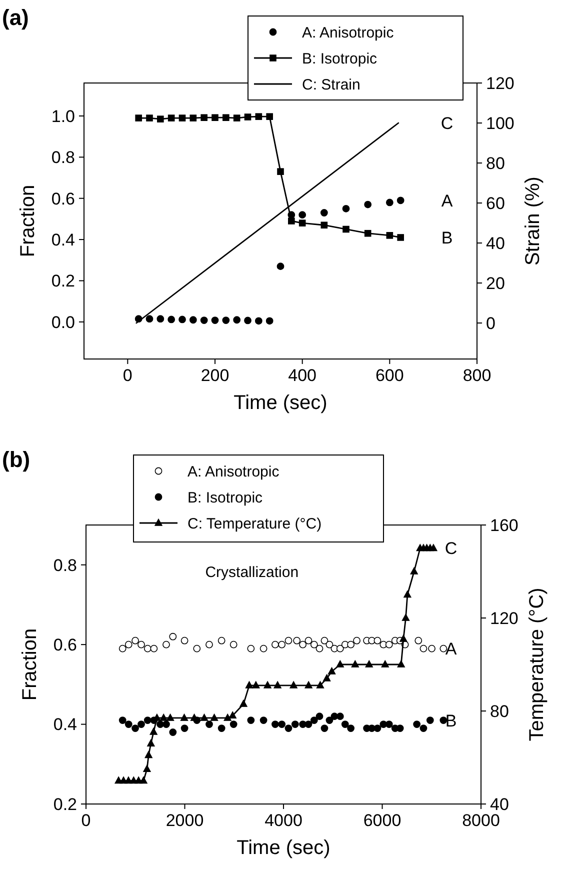  I want to click on x-tick-label: 200, so click(215, 375).